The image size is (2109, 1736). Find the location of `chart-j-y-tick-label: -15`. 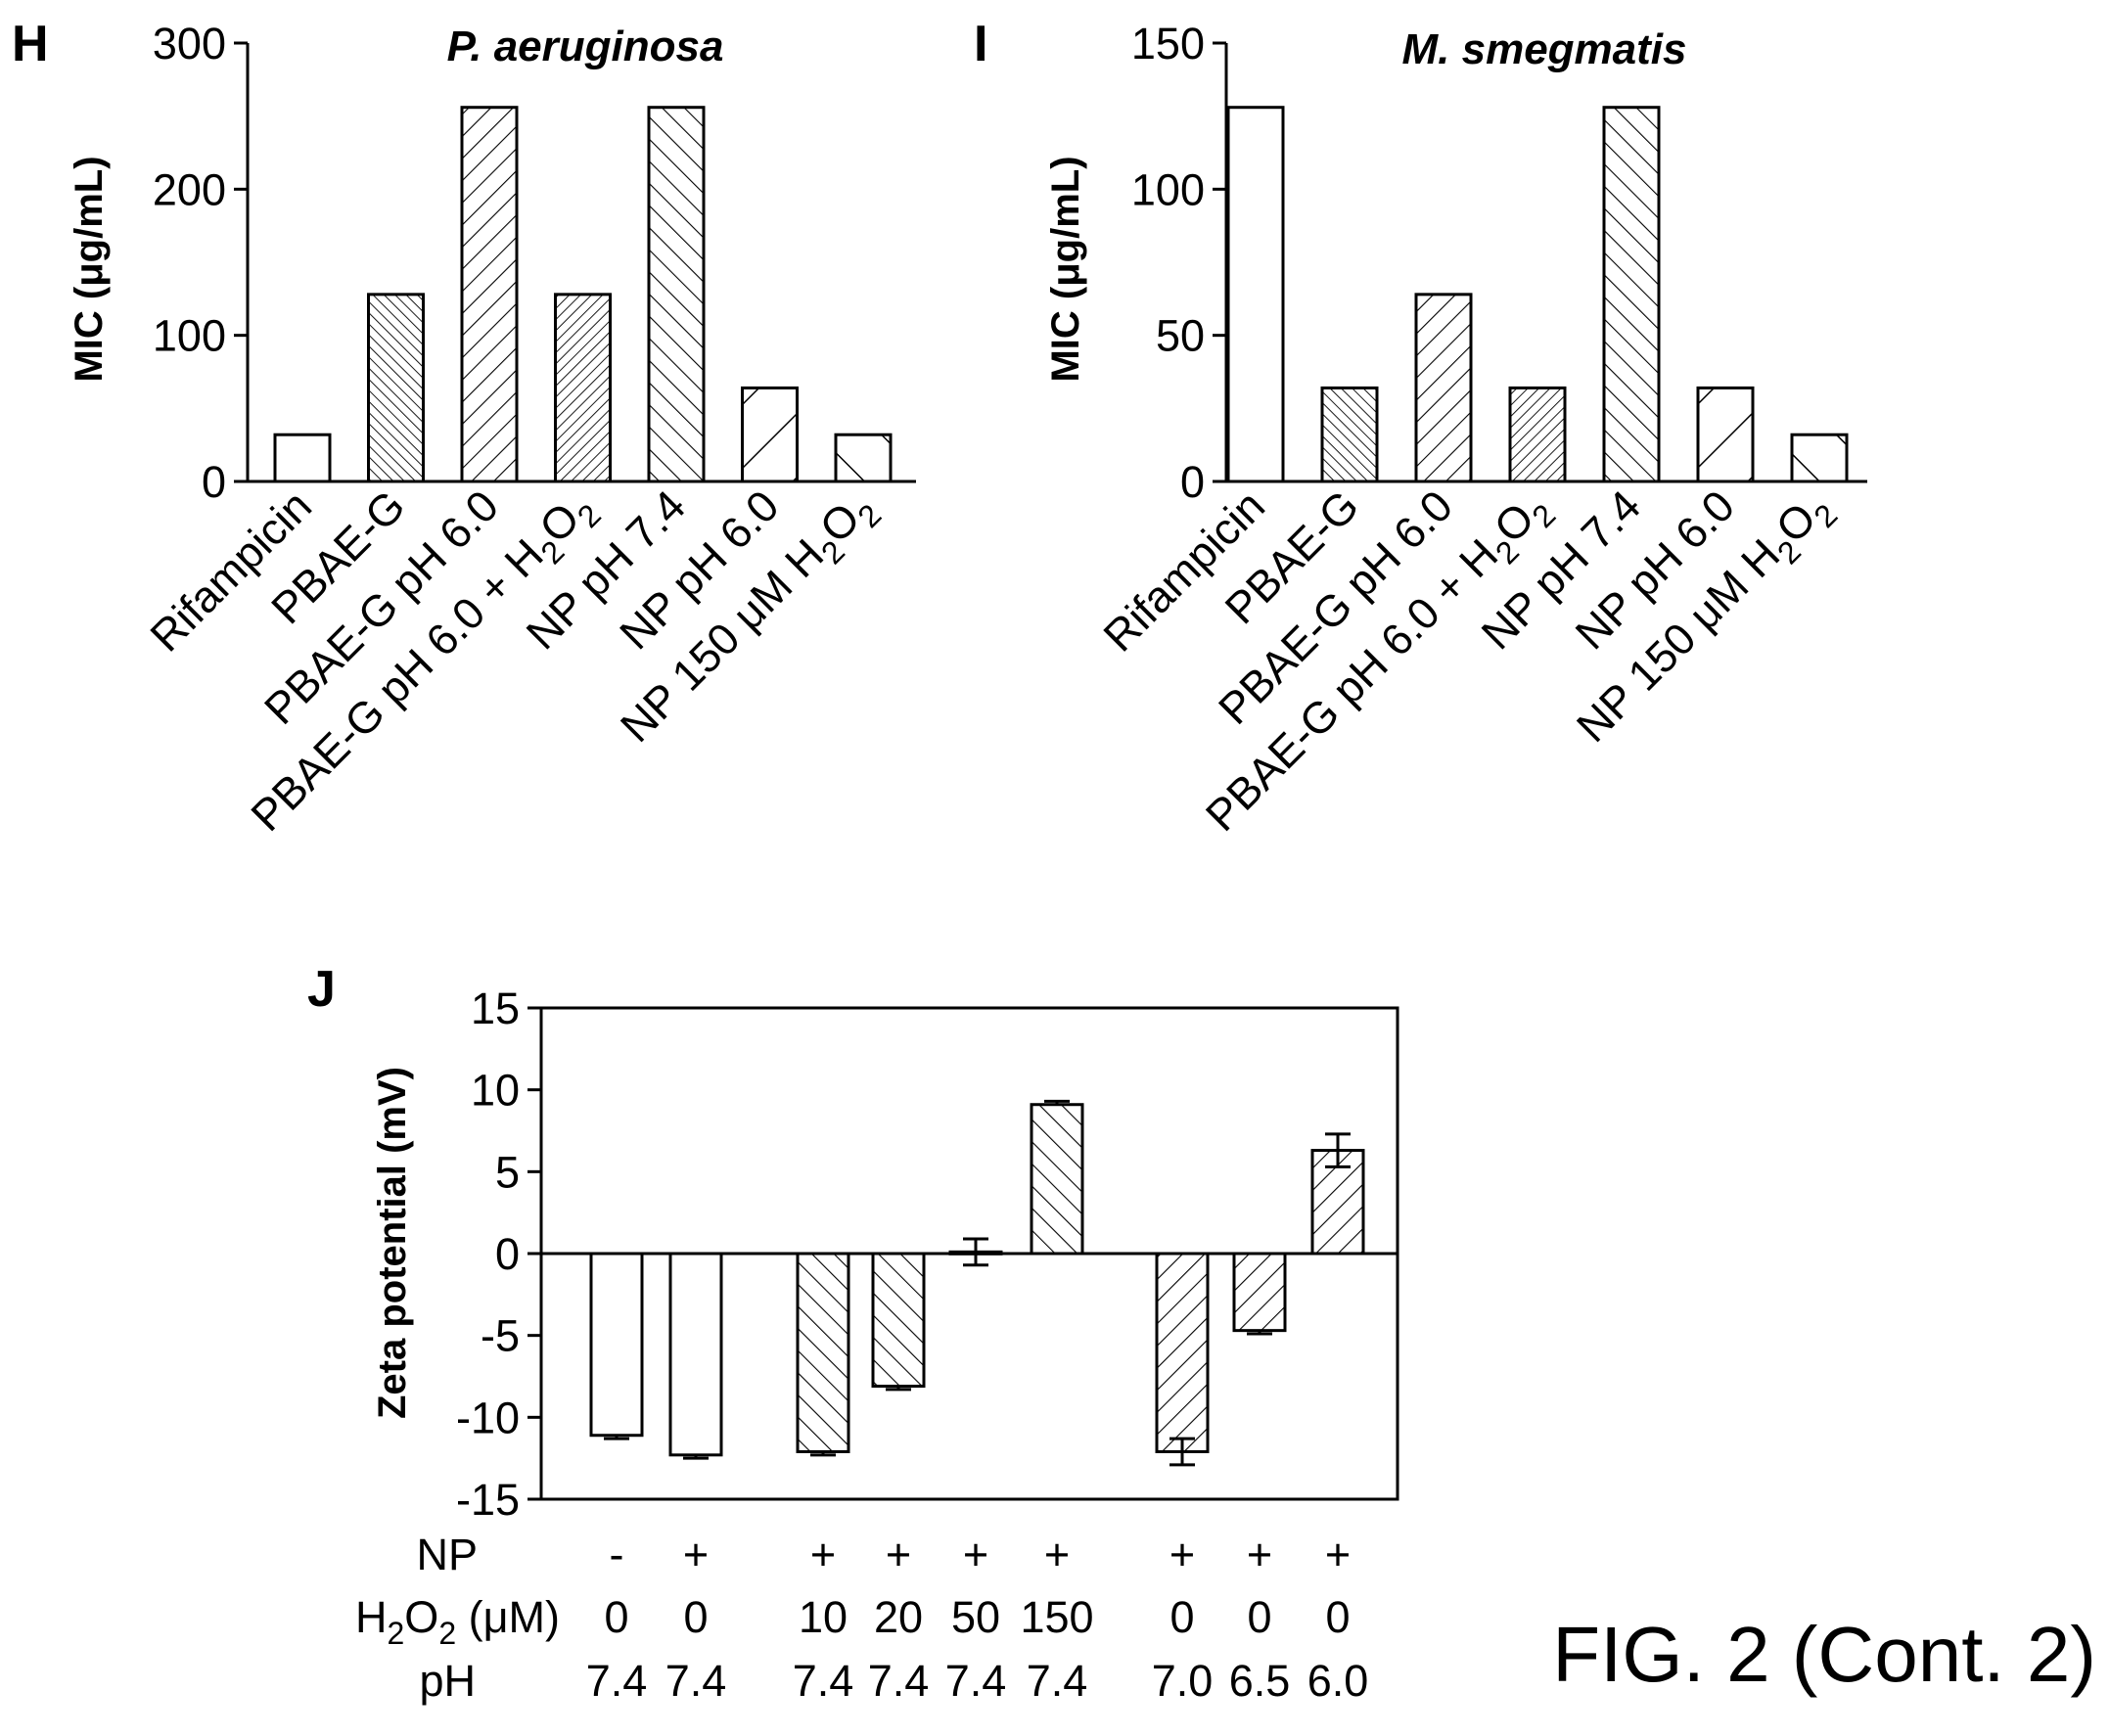

chart-j-y-tick-label: -15 is located at coordinates (488, 1500).